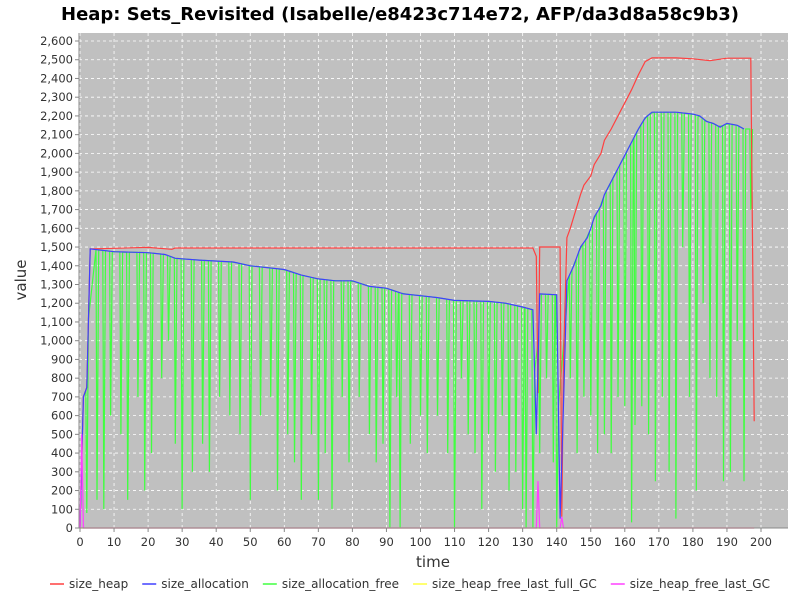  What do you see at coordinates (727, 542) in the screenshot?
I see `x-tick-label: 190` at bounding box center [727, 542].